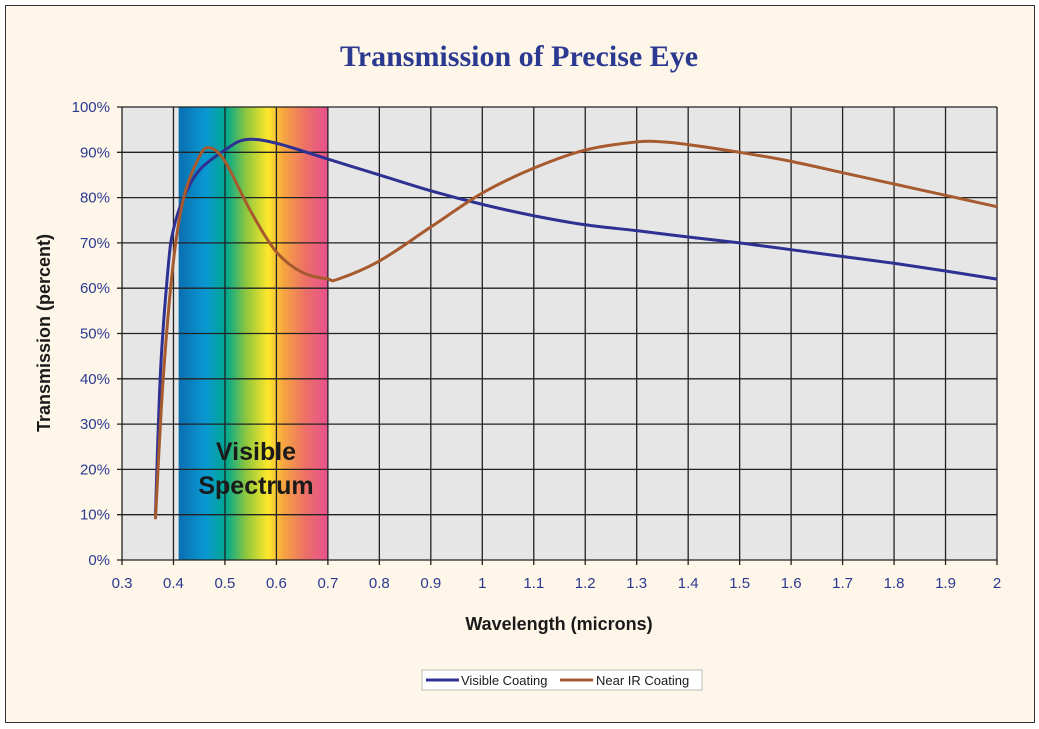  Describe the element at coordinates (91, 107) in the screenshot. I see `y-tick-label: 100%` at that location.